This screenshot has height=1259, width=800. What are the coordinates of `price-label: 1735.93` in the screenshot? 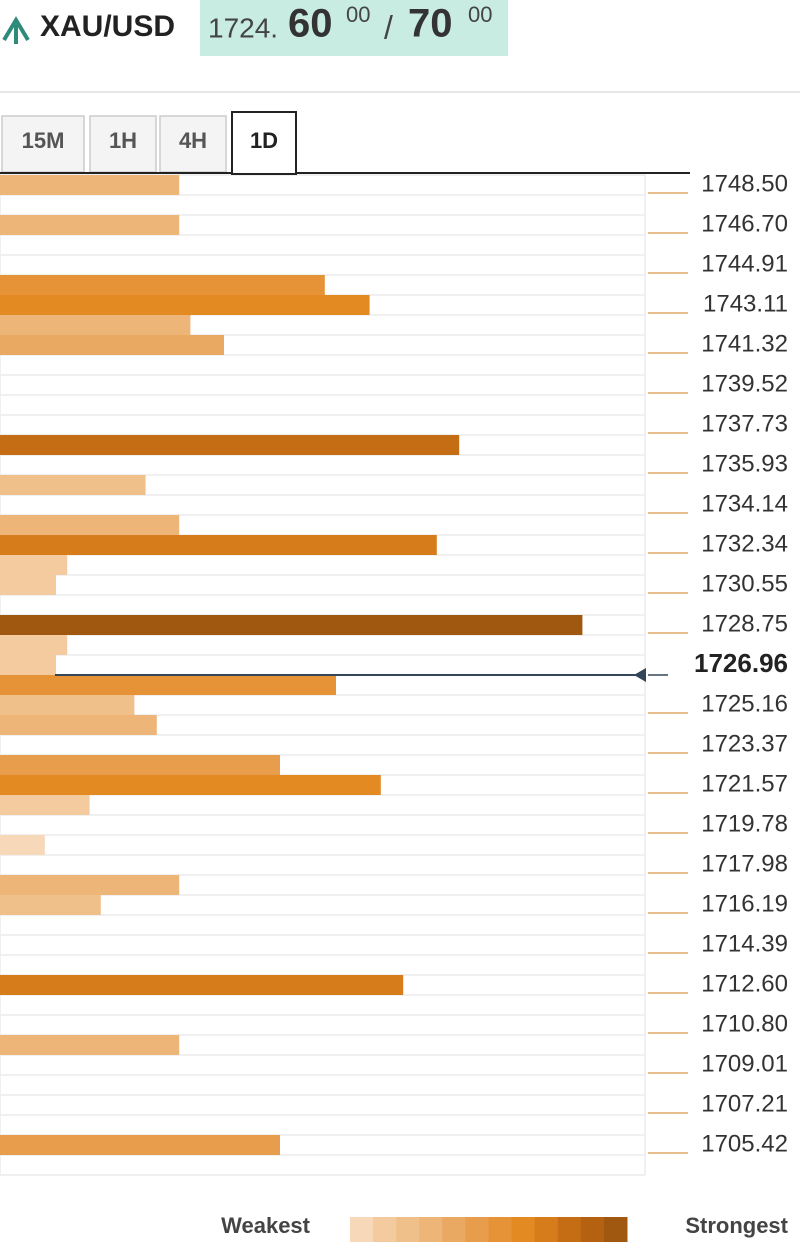 It's located at (744, 463).